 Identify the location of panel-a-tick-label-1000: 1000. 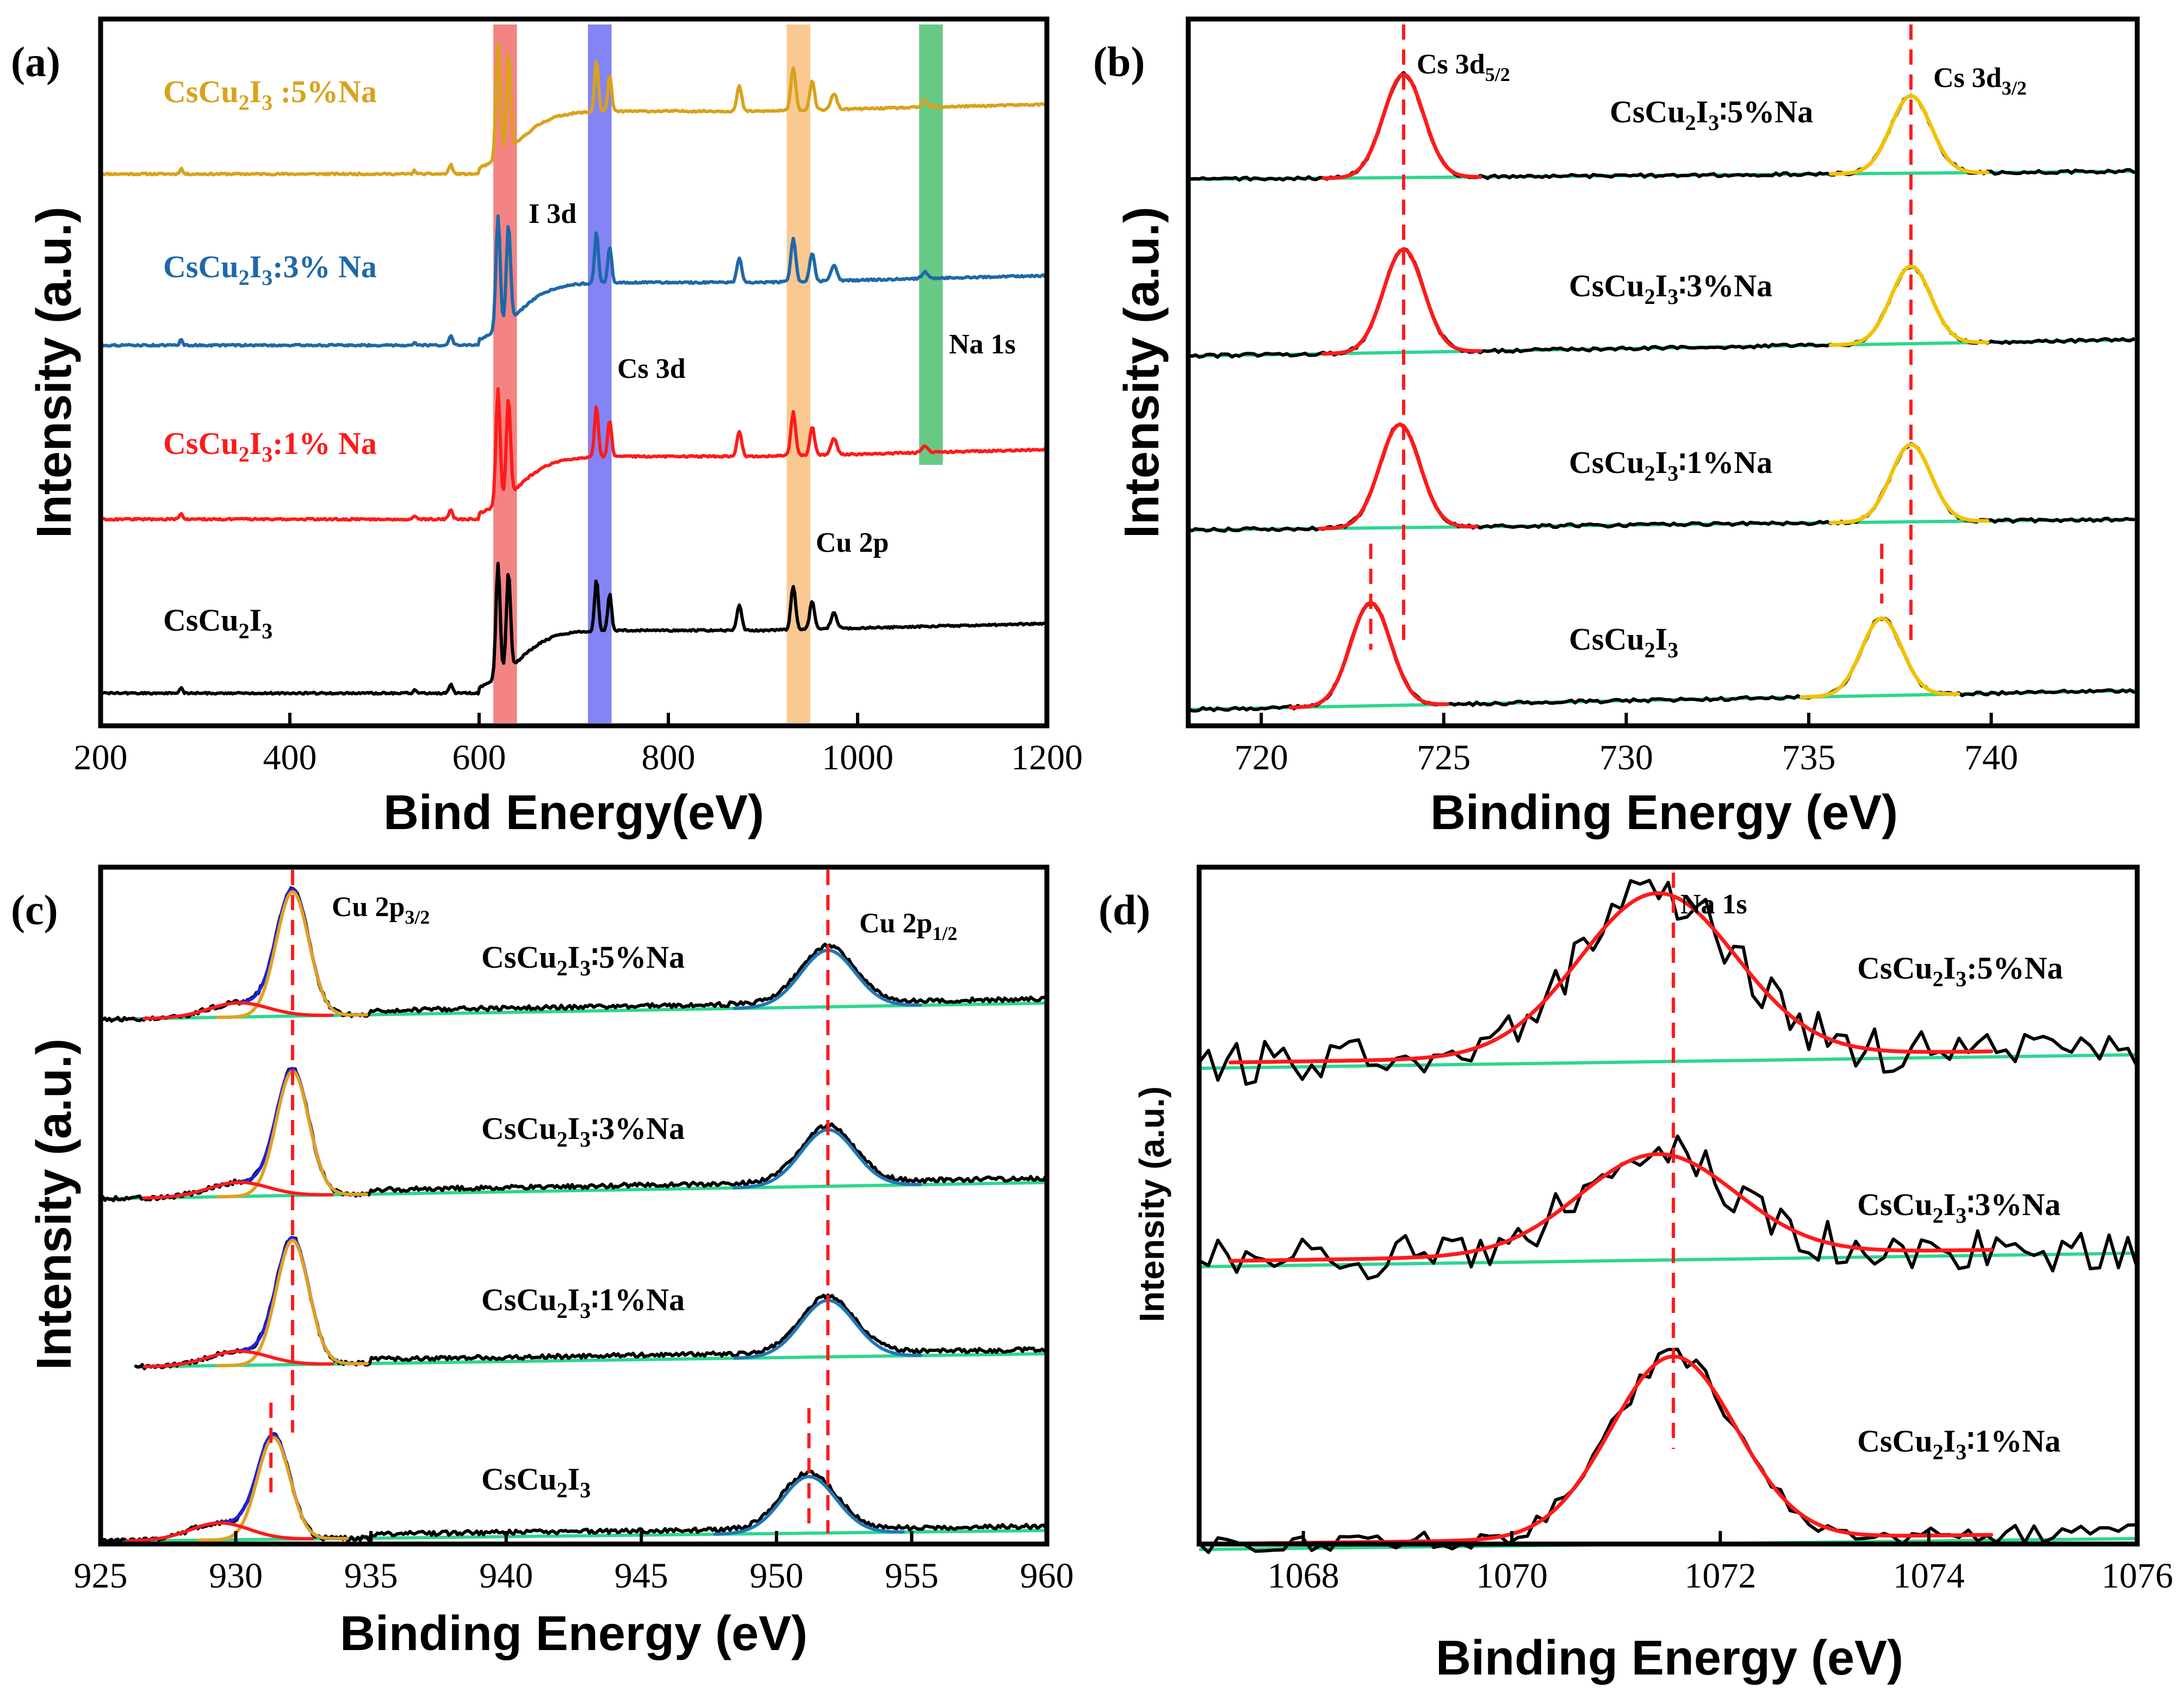
(858, 757).